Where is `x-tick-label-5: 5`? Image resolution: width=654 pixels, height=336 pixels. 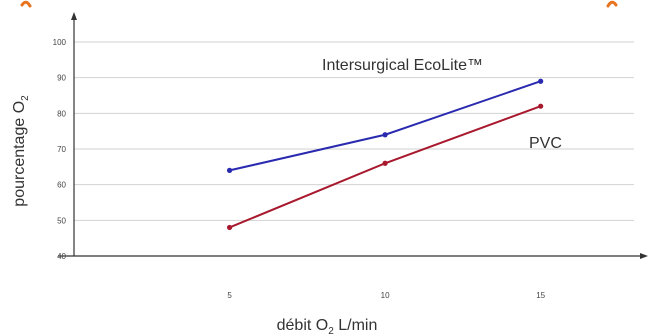
x-tick-label-5: 5 is located at coordinates (229, 295).